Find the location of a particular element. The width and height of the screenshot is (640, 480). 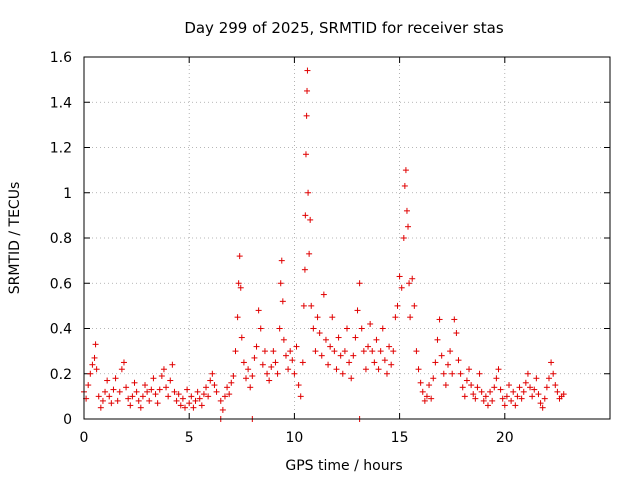

x-tick-label: 15 is located at coordinates (400, 438).